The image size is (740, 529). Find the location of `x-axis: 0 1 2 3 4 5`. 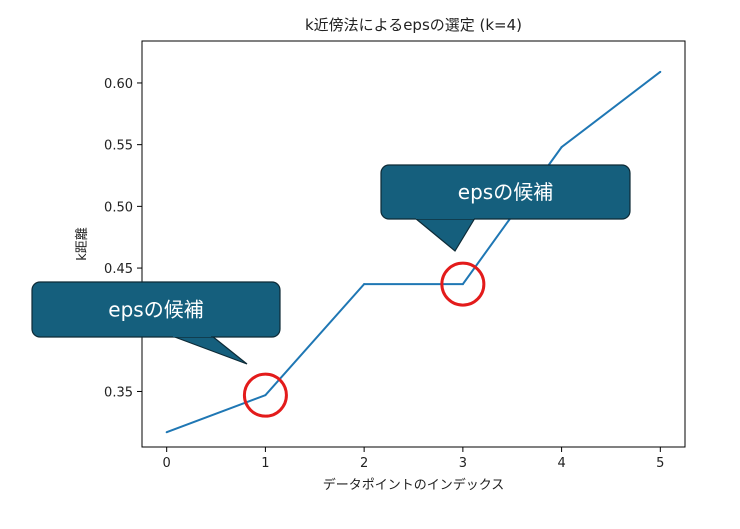

x-axis: 0 1 2 3 4 5 is located at coordinates (413, 459).